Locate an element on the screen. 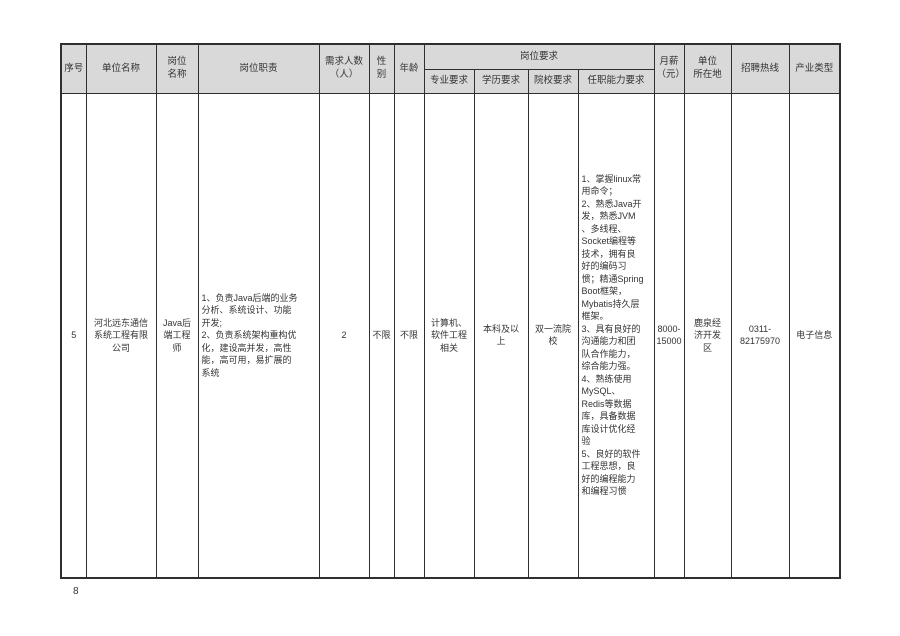 The height and width of the screenshot is (636, 900). cell-position-name: Java后 端工程 师 is located at coordinates (177, 335).